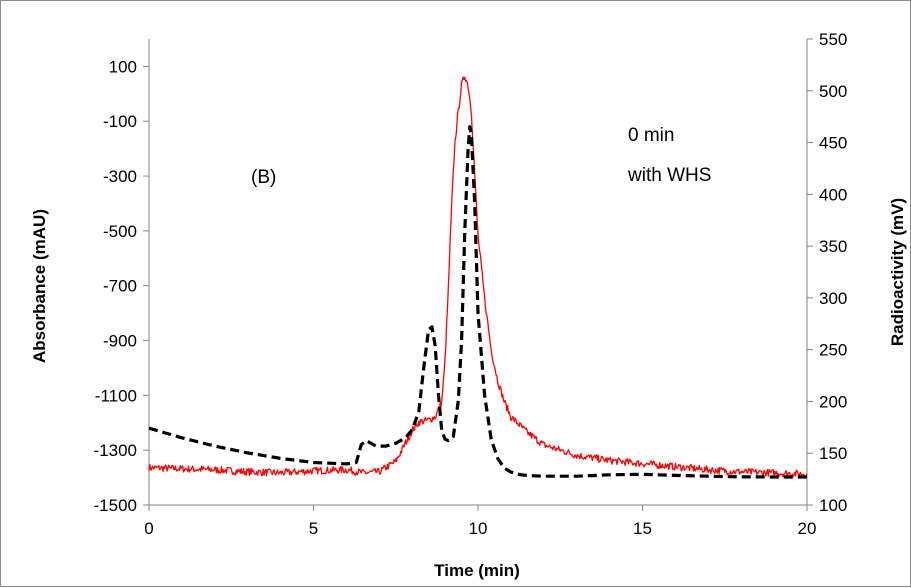 This screenshot has height=588, width=911. What do you see at coordinates (833, 91) in the screenshot?
I see `y-right-tick-label: 500` at bounding box center [833, 91].